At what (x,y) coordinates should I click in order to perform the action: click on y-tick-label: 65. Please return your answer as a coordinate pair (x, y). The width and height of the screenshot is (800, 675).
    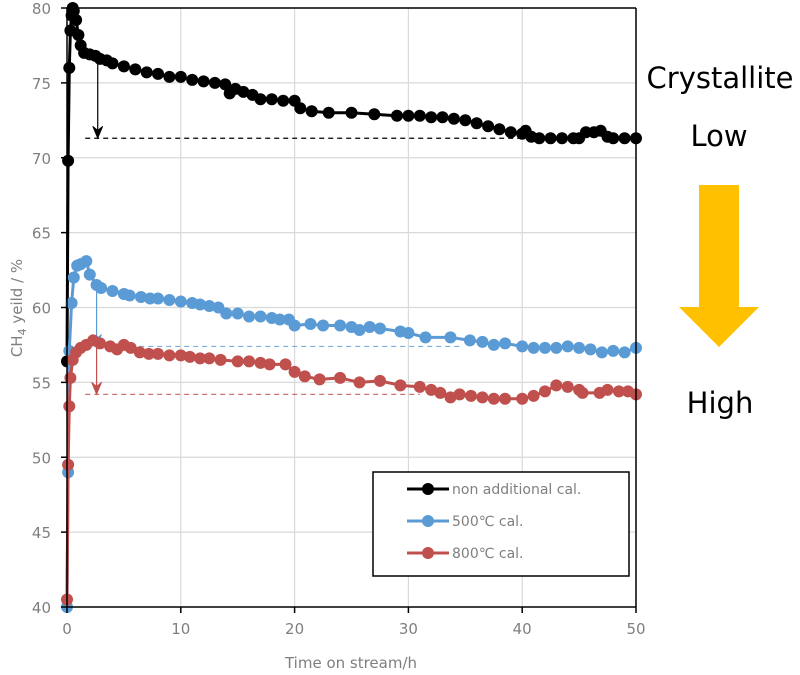
    Looking at the image, I should click on (41, 234).